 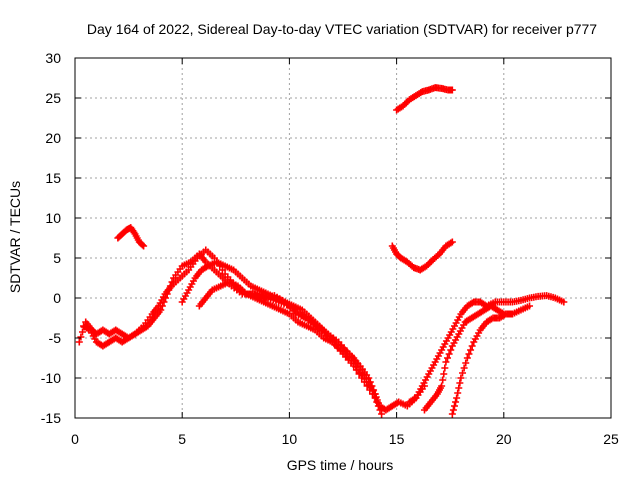 What do you see at coordinates (611, 439) in the screenshot?
I see `x-tick-label: 25` at bounding box center [611, 439].